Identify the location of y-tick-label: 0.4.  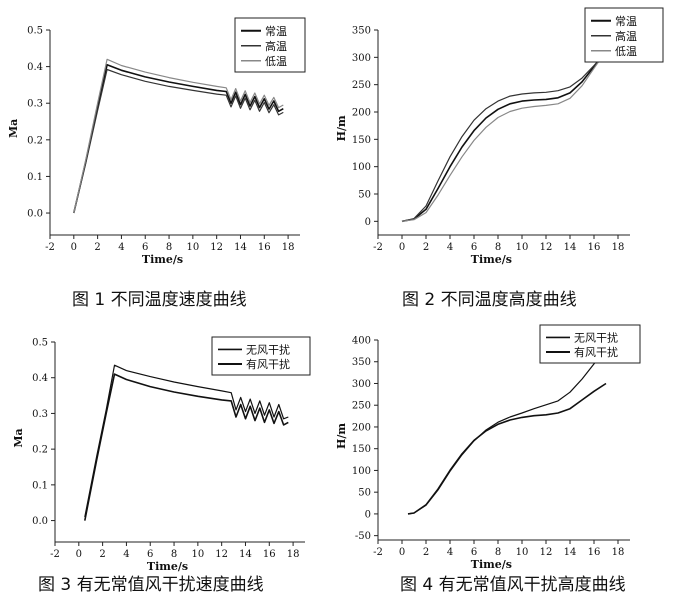
(40, 378).